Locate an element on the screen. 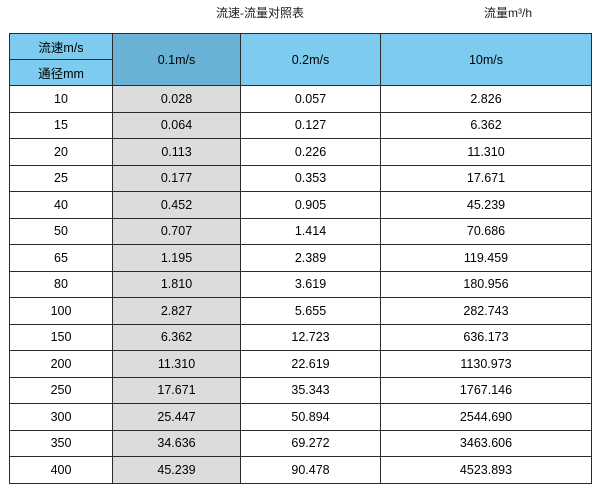  table-row: 80 1.810 3.619 180.956 is located at coordinates (300, 284).